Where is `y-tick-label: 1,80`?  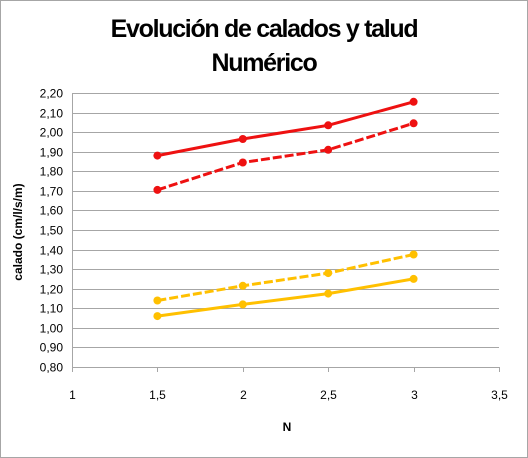
y-tick-label: 1,80 is located at coordinates (52, 172).